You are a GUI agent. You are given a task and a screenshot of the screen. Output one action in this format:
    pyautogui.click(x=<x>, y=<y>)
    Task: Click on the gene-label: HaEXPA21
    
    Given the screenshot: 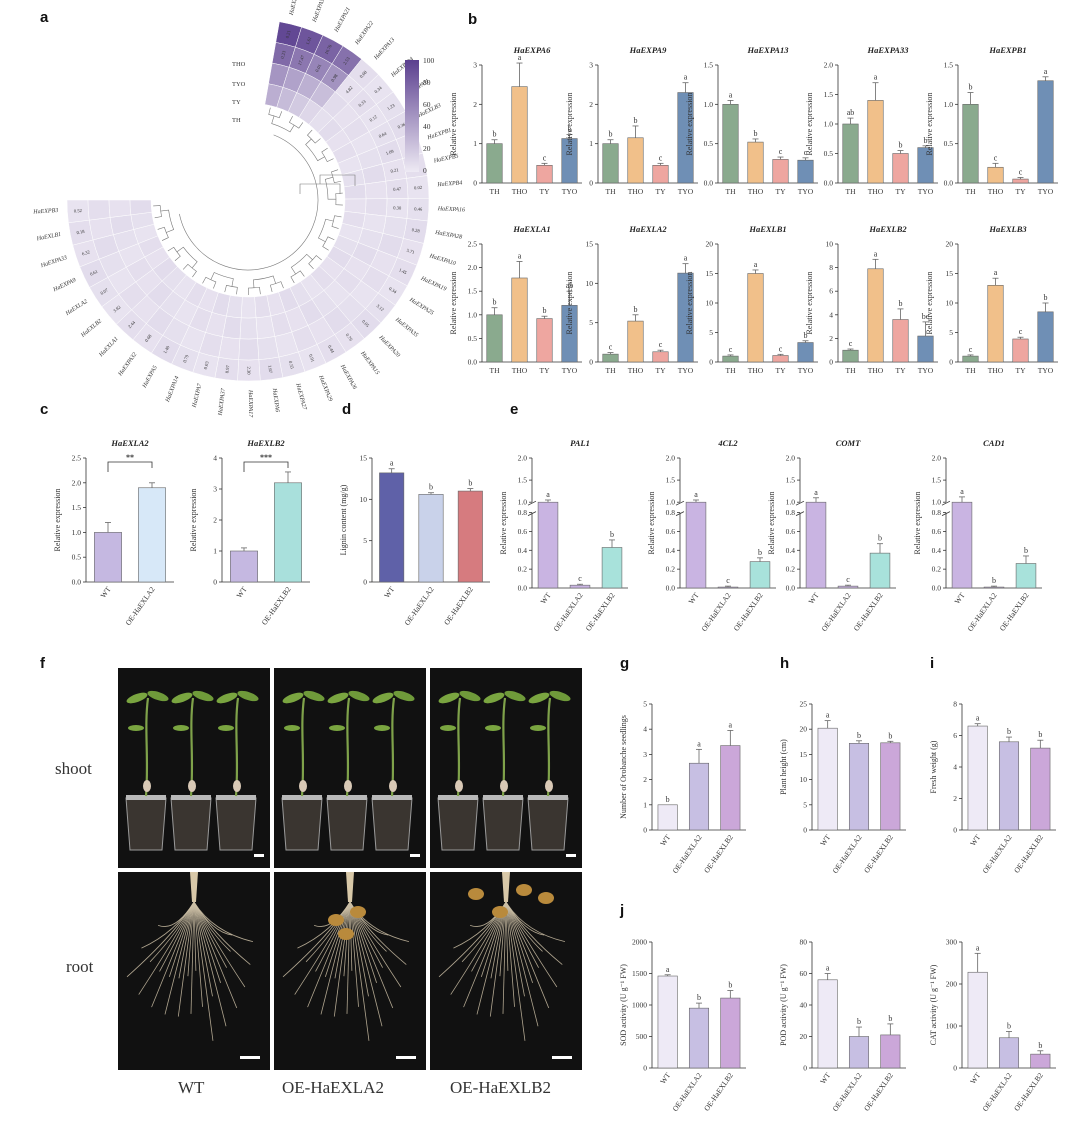 What is the action you would take?
    pyautogui.click(x=342, y=20)
    